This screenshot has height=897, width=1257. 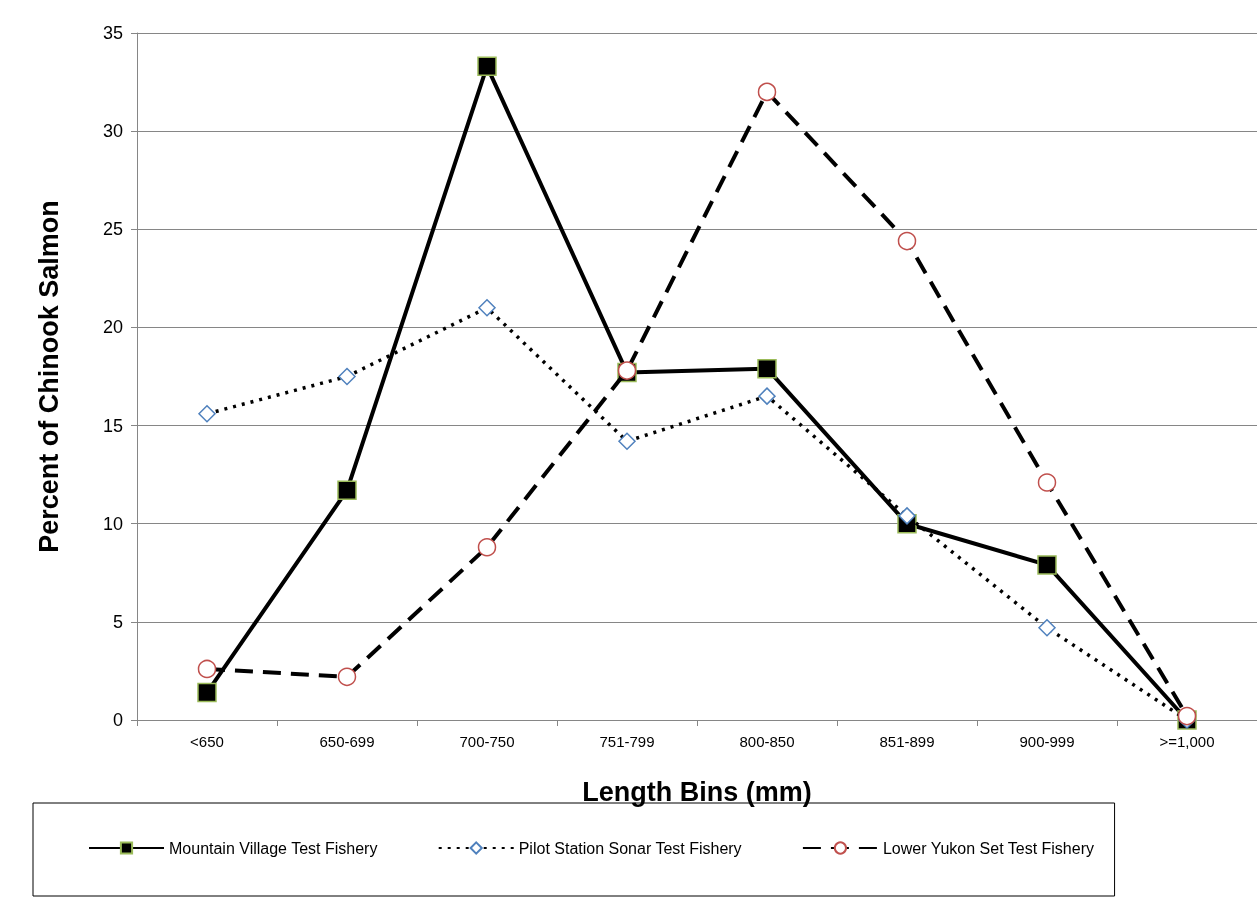 I want to click on x-tick-label: >=1,000, so click(x=1187, y=741).